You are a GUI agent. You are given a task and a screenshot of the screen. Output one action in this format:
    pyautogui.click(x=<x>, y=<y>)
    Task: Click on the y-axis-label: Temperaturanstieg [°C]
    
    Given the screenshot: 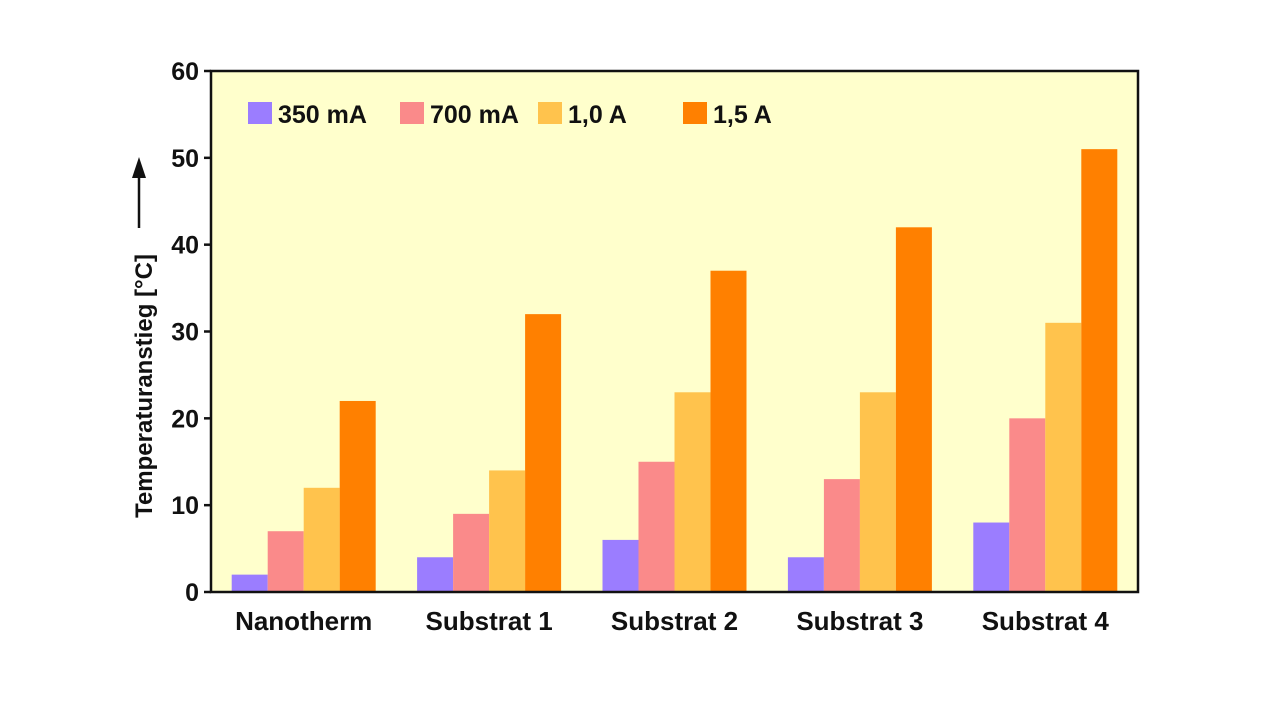 What is the action you would take?
    pyautogui.click(x=144, y=386)
    